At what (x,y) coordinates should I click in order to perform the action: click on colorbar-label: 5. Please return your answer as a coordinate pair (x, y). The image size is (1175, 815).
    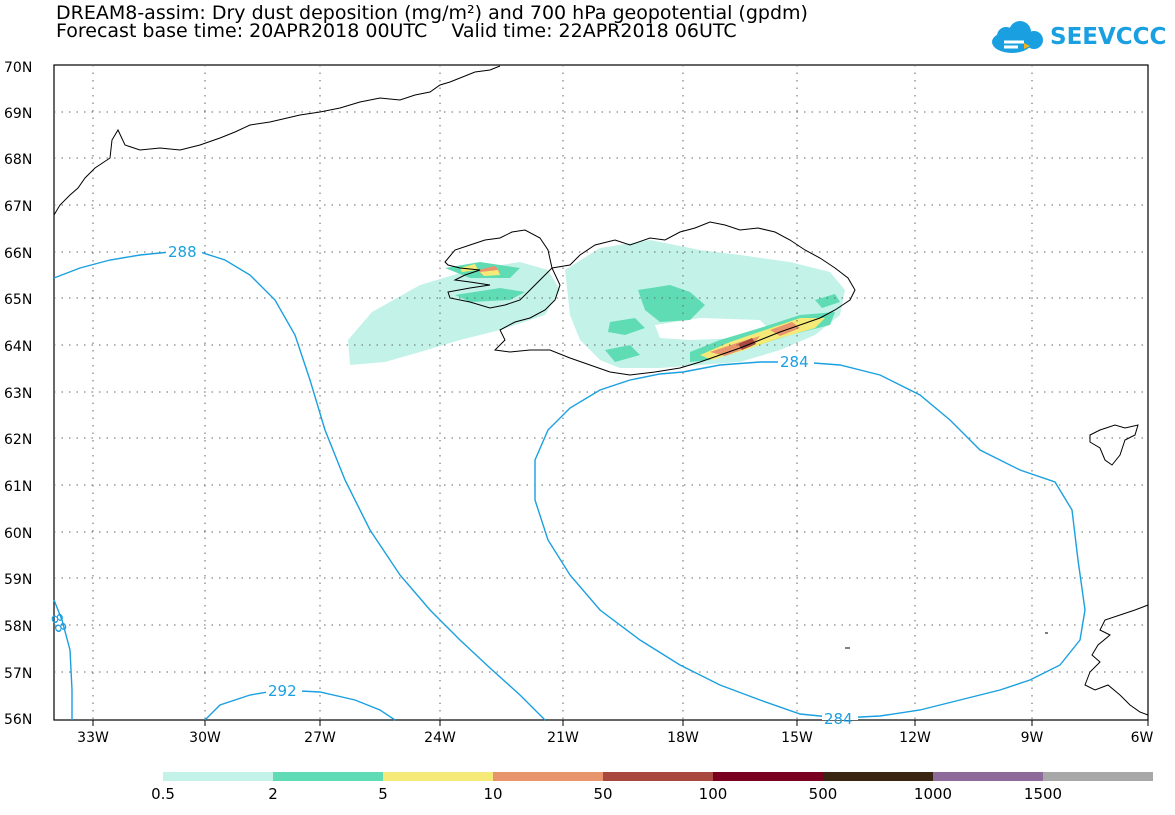
    Looking at the image, I should click on (383, 794).